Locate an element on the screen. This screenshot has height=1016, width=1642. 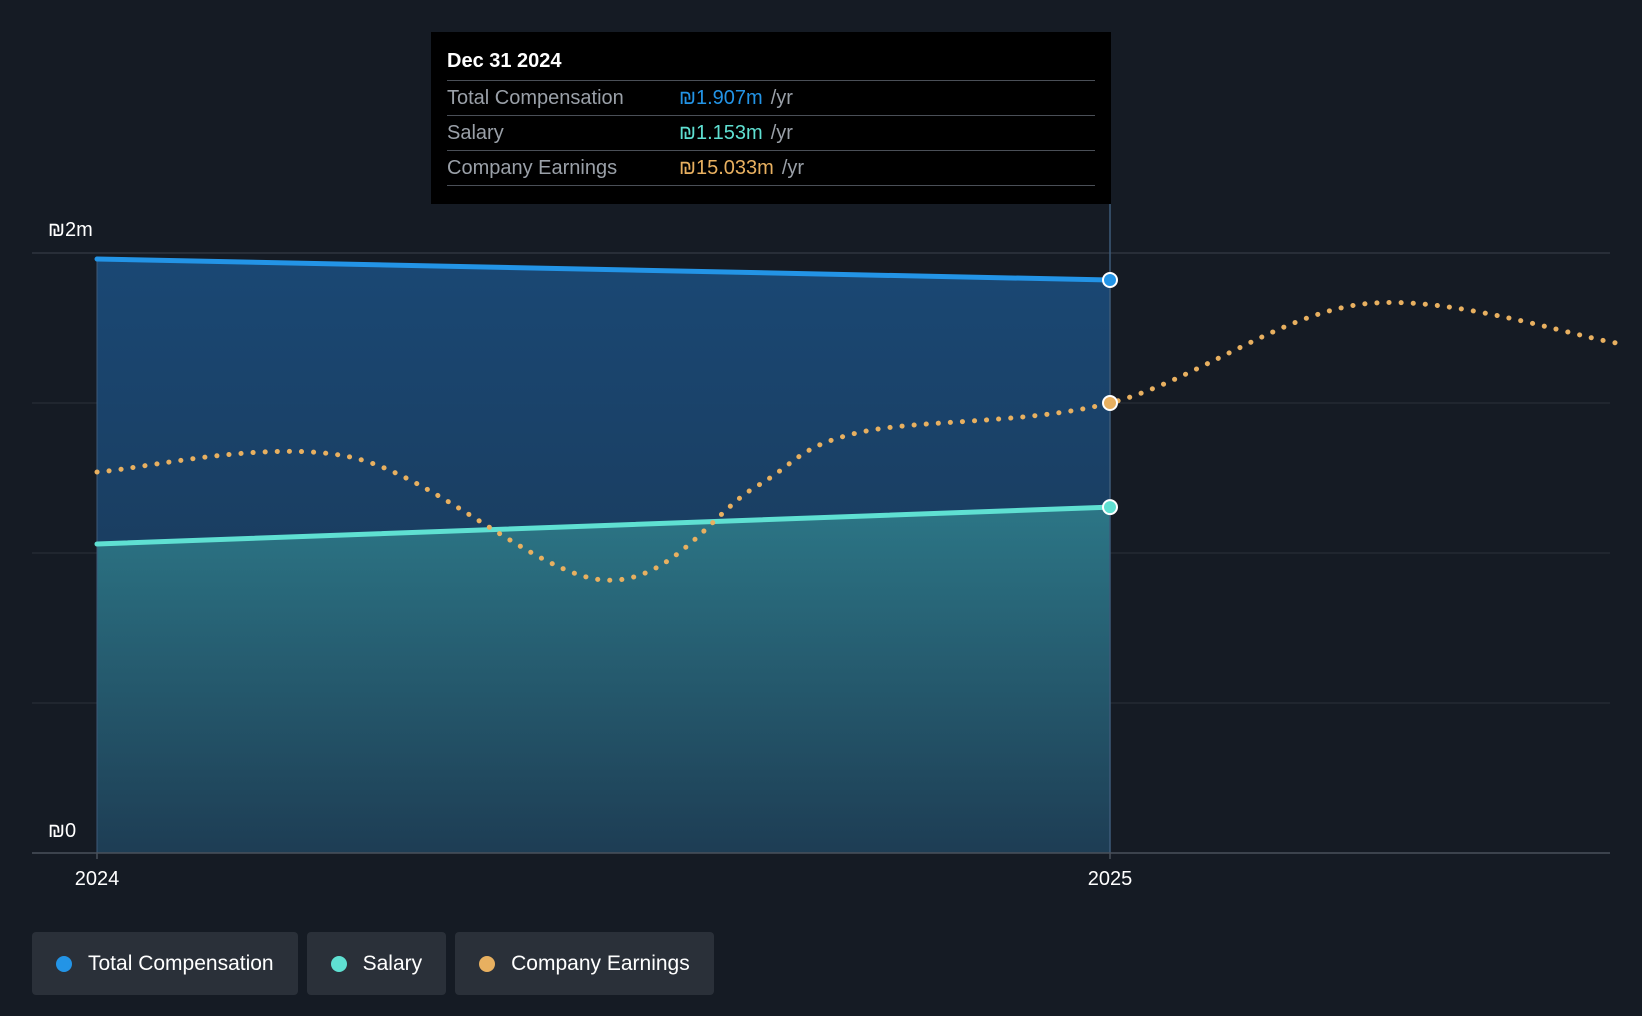
legend-item-company-earnings: Company Earnings is located at coordinates (584, 963).